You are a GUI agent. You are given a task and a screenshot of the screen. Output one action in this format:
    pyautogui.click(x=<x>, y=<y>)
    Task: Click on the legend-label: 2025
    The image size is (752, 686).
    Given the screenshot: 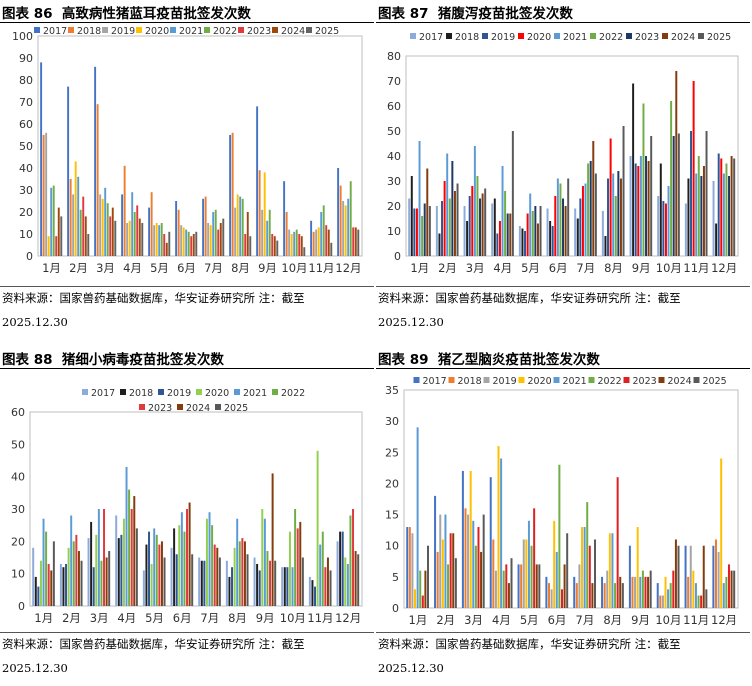 What is the action you would take?
    pyautogui.click(x=327, y=31)
    